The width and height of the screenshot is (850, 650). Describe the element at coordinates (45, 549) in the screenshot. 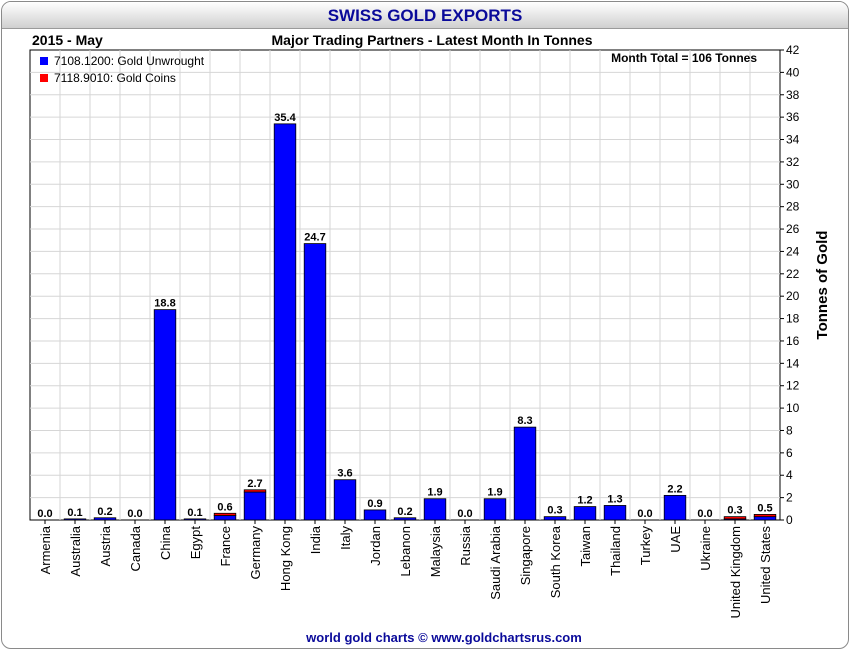

I see `x-tick-label: Armenia` at that location.